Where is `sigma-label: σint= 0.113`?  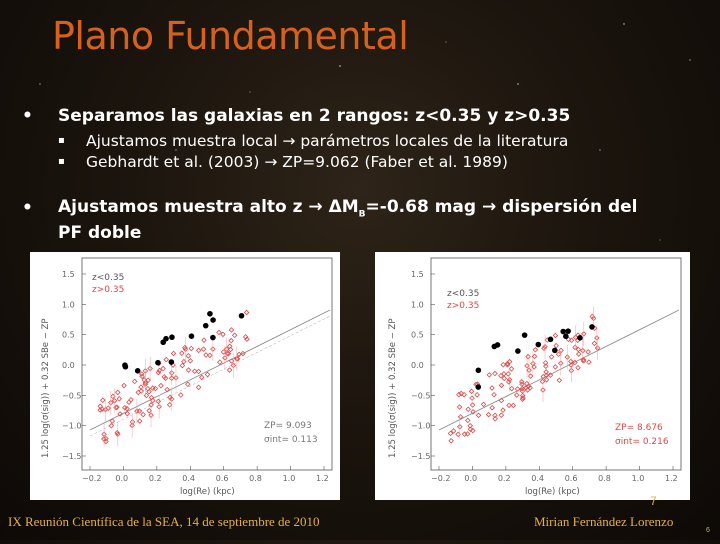
sigma-label: σint= 0.113 is located at coordinates (291, 440).